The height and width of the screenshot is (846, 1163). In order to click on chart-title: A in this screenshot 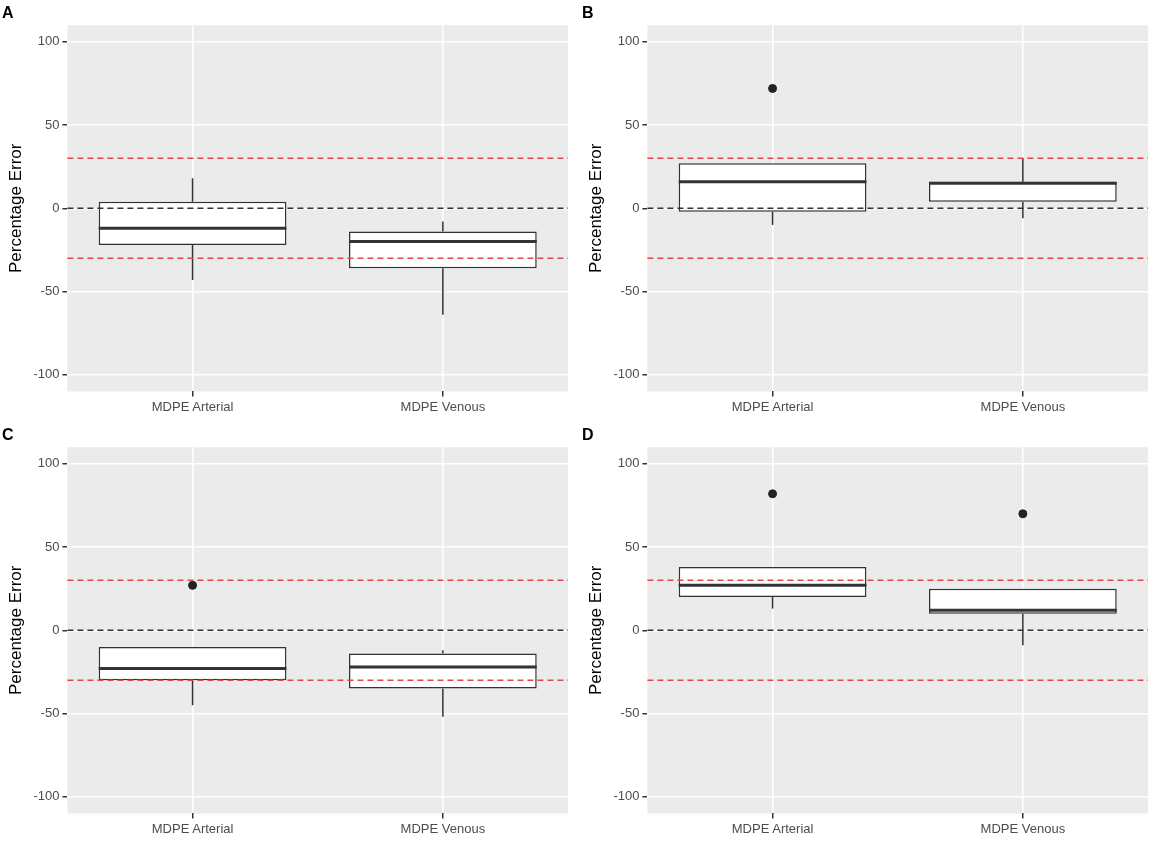, I will do `click(8, 13)`.